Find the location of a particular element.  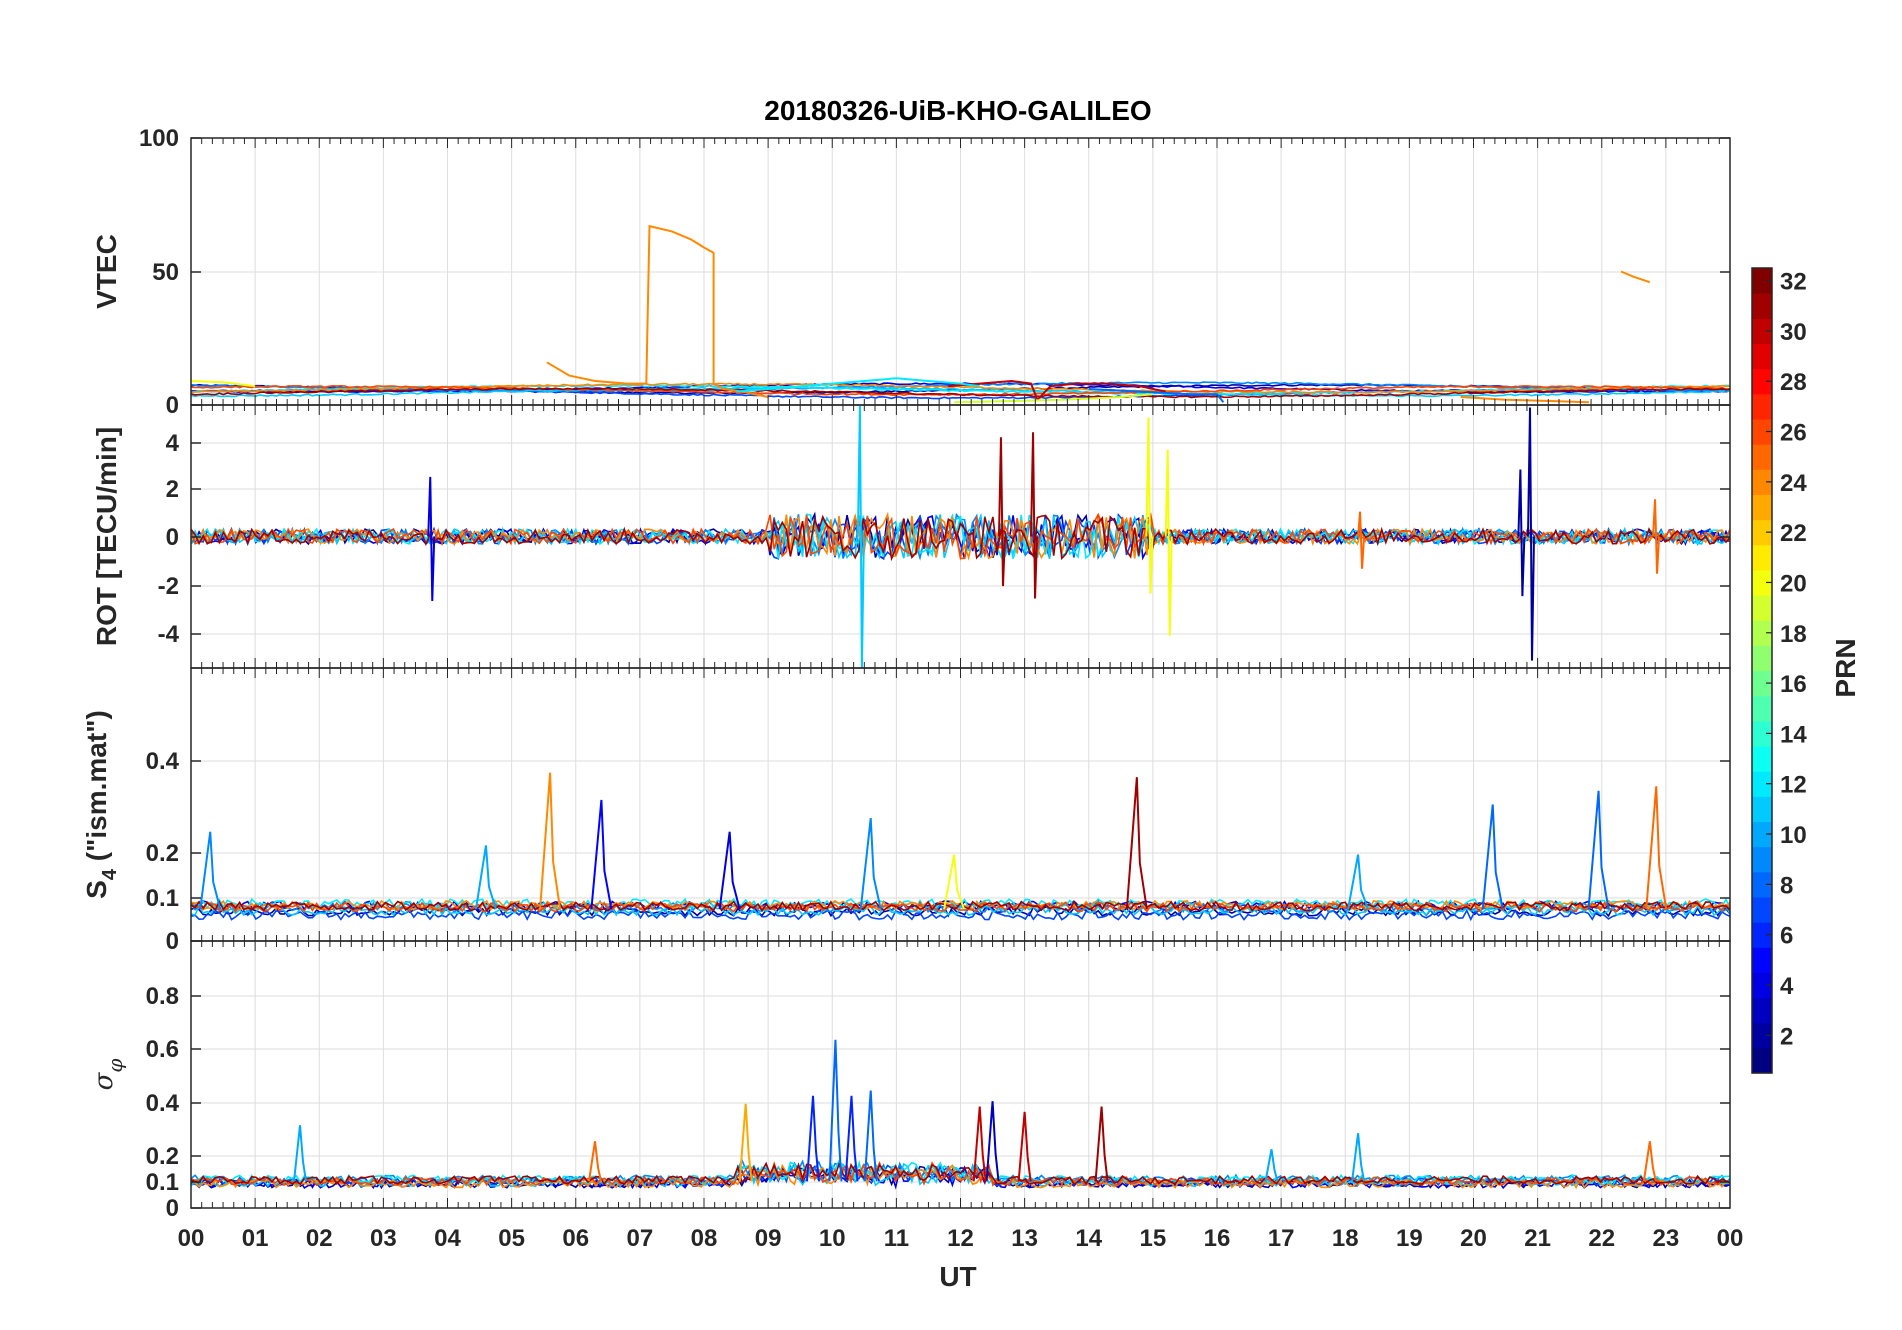

series-s4 is located at coordinates (960, 847).